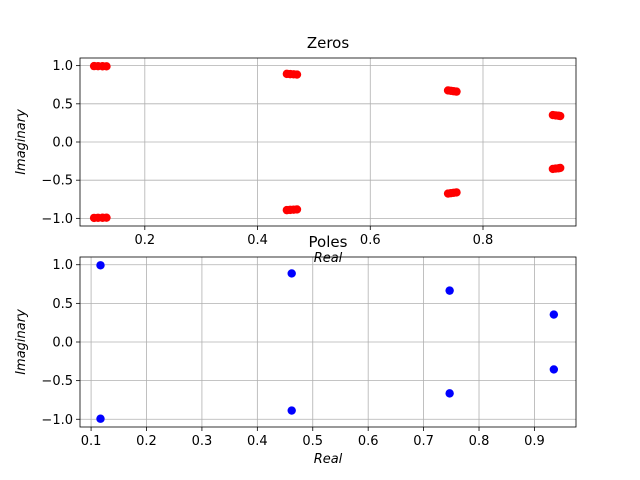 The image size is (640, 480). Describe the element at coordinates (57, 219) in the screenshot. I see `zeros-y-tick-label: −1.0` at that location.